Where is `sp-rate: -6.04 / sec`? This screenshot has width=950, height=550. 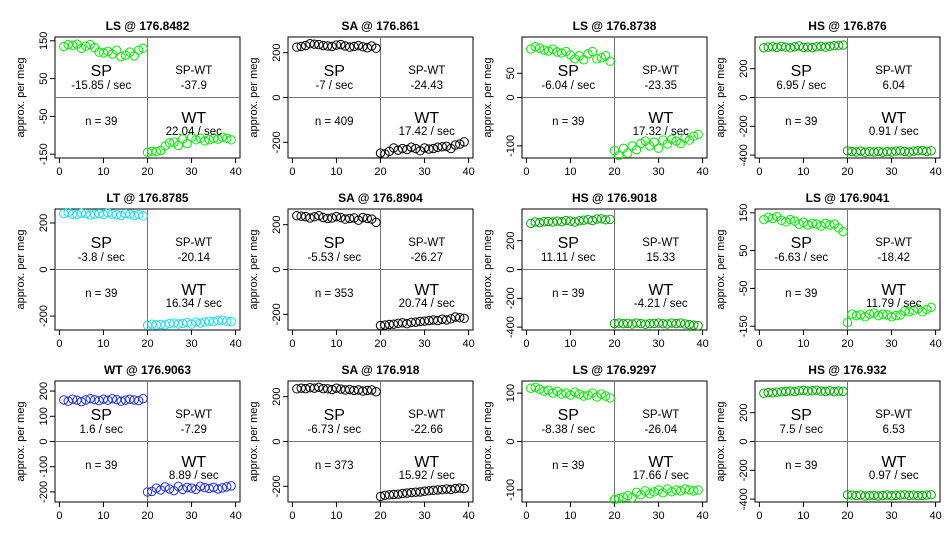 sp-rate: -6.04 / sec is located at coordinates (568, 86).